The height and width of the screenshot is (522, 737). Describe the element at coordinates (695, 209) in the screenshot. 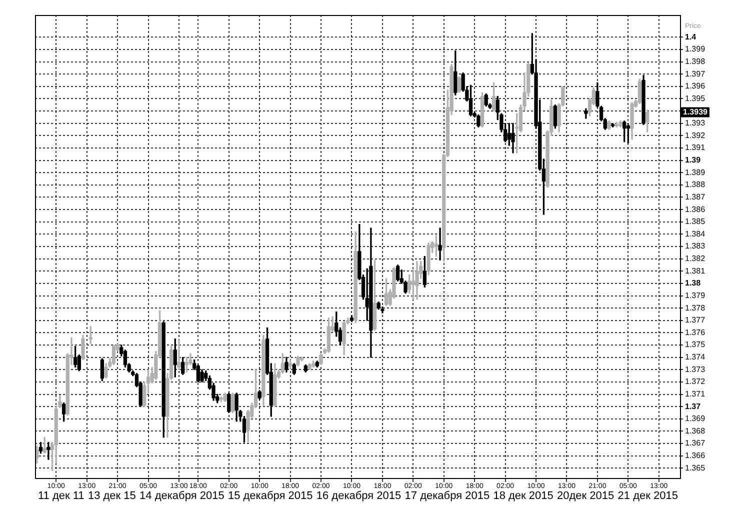

I see `y-tick-label: 1.386` at that location.